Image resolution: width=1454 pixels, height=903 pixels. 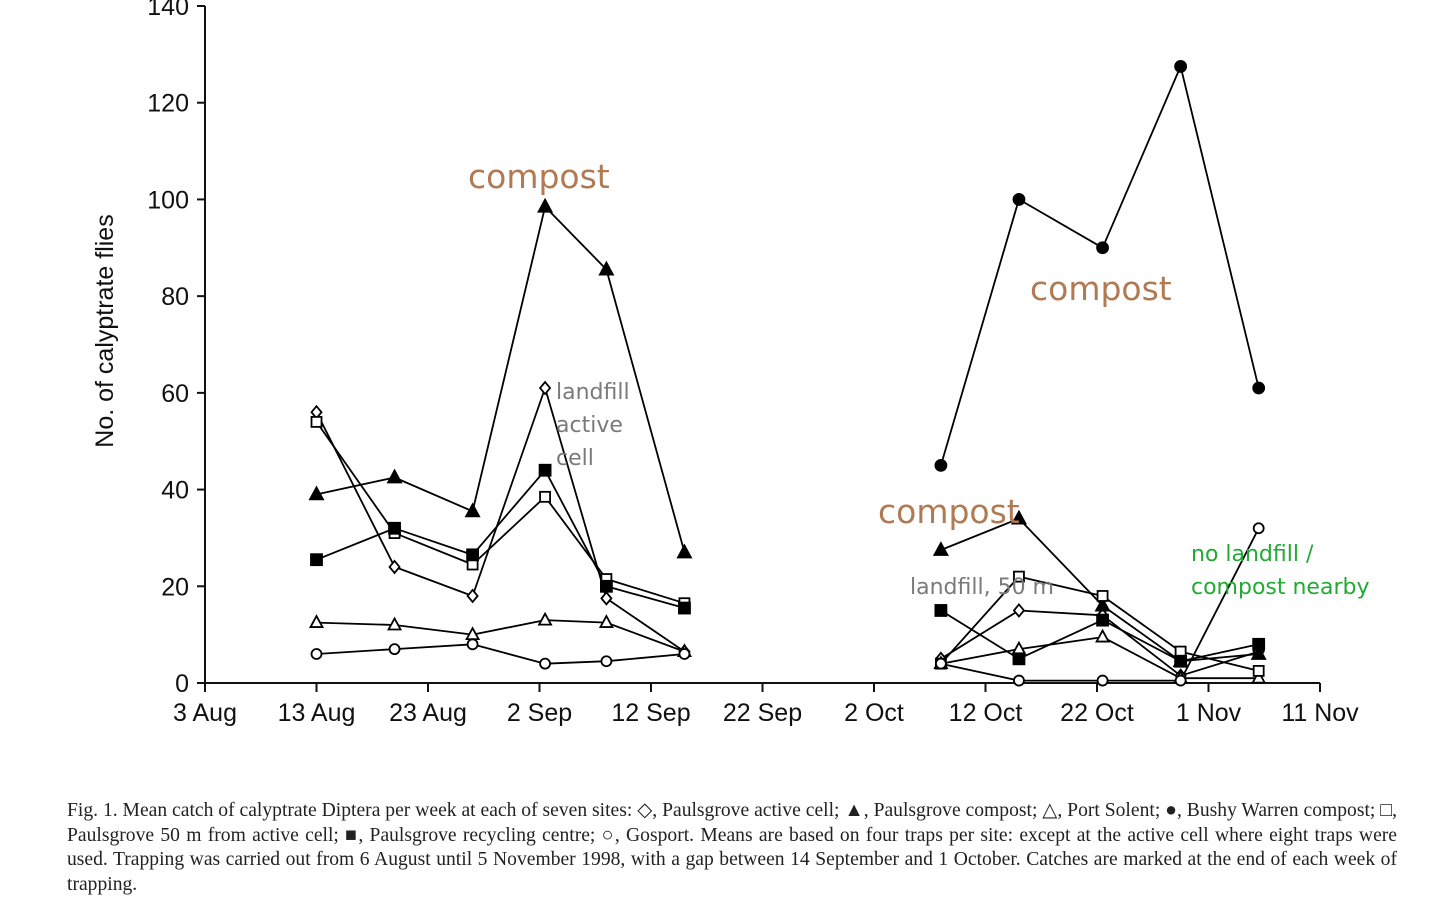 What do you see at coordinates (317, 713) in the screenshot?
I see `x-tick-label: 13 Aug` at bounding box center [317, 713].